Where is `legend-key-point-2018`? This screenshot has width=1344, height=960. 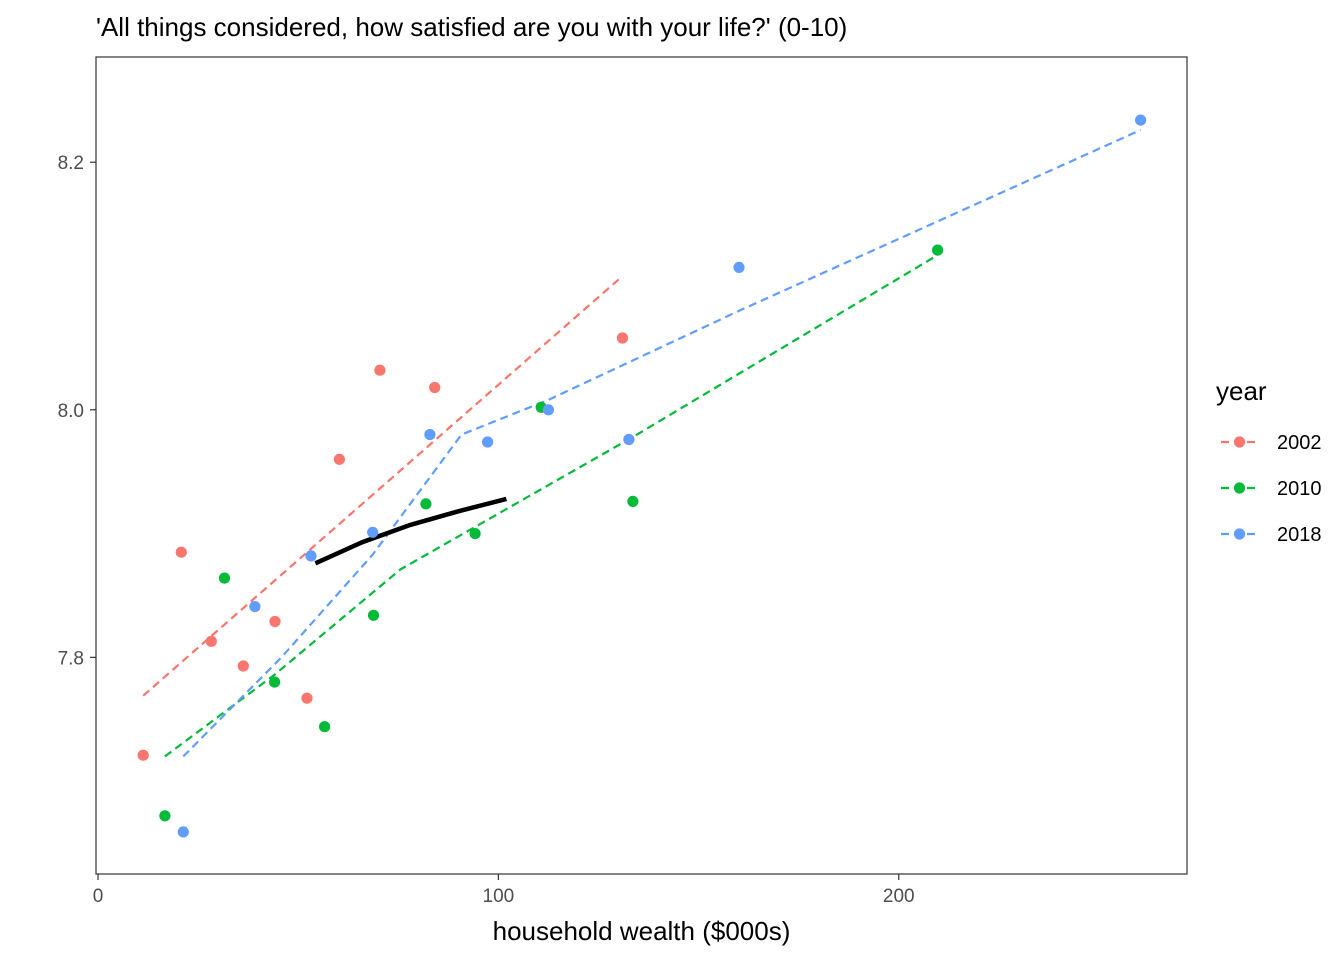
legend-key-point-2018 is located at coordinates (1239, 534).